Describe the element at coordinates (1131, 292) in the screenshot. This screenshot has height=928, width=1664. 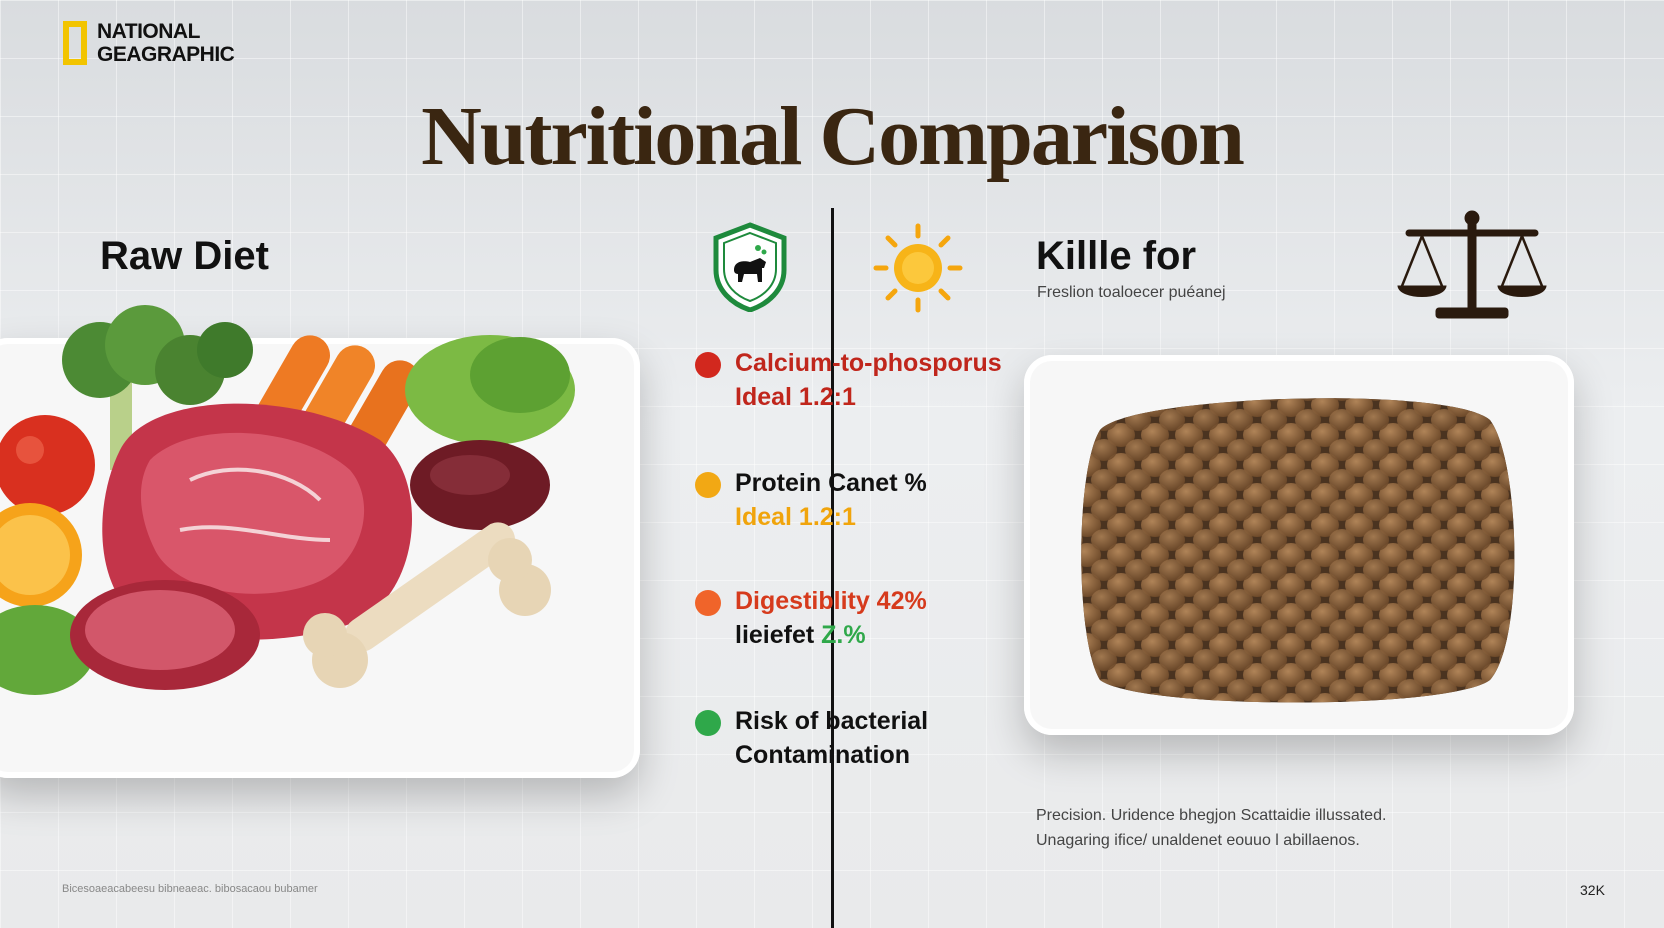
I see `kibble-subheading: Freslion toaloecer puéanej` at that location.